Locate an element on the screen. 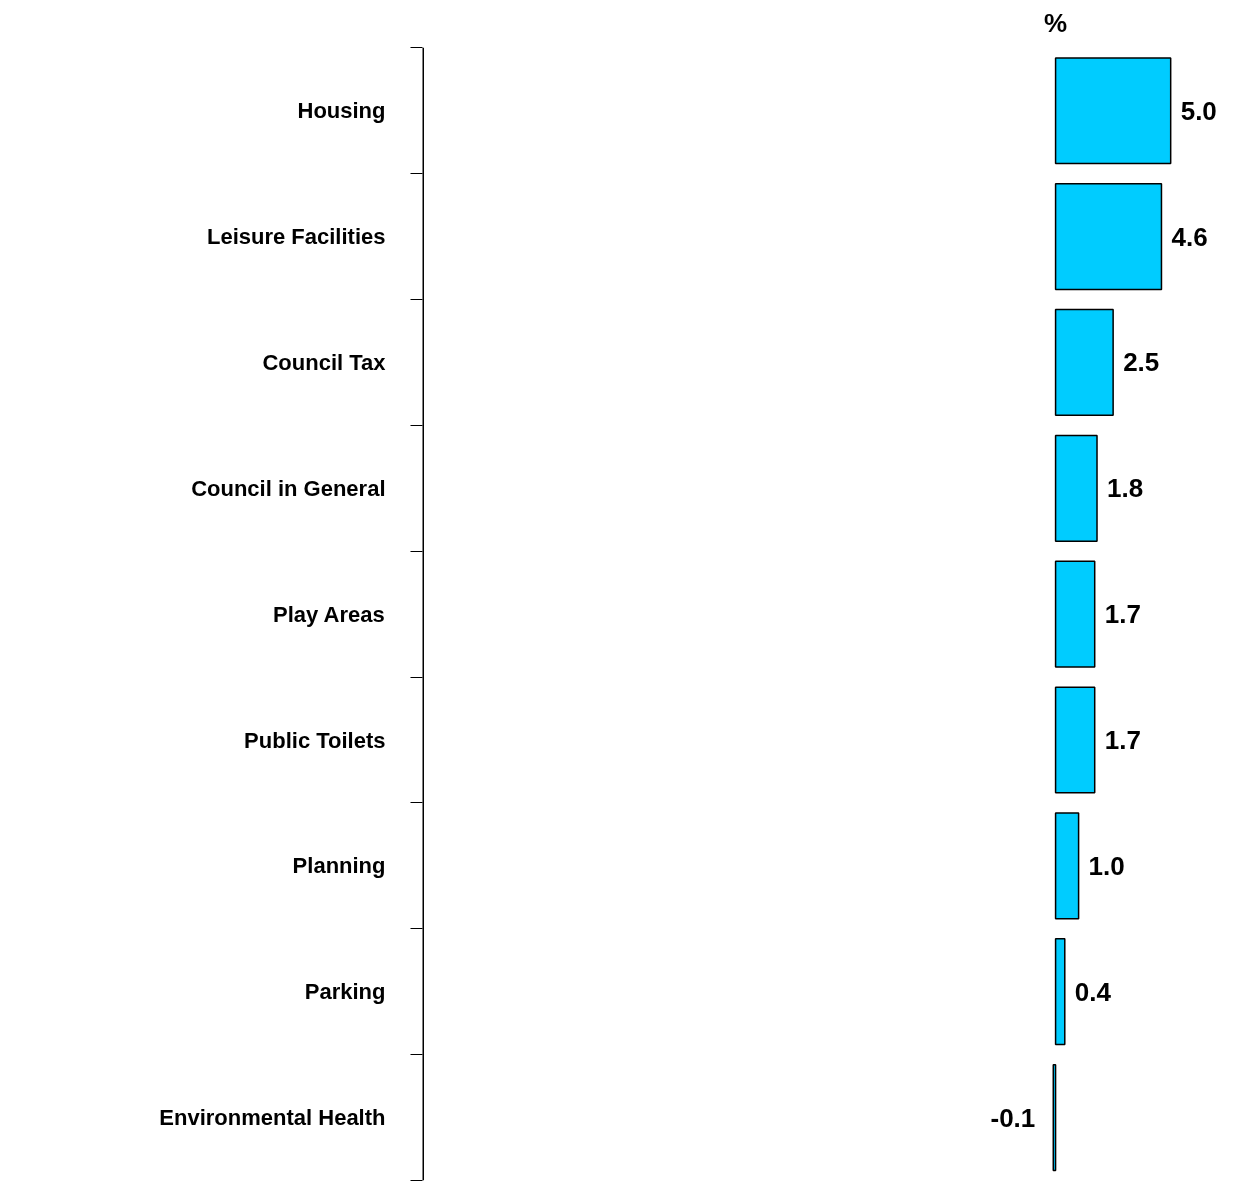 The image size is (1245, 1183). y-tick-label: Parking is located at coordinates (345, 992).